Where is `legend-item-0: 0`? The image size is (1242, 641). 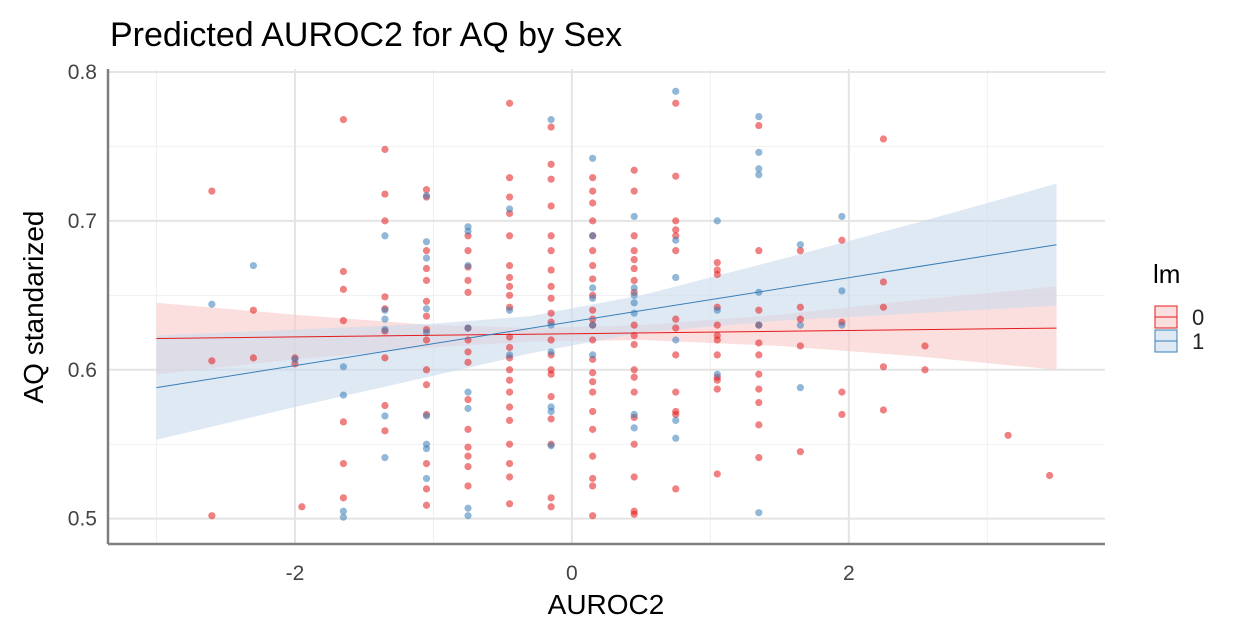
legend-item-0: 0 is located at coordinates (1179, 317).